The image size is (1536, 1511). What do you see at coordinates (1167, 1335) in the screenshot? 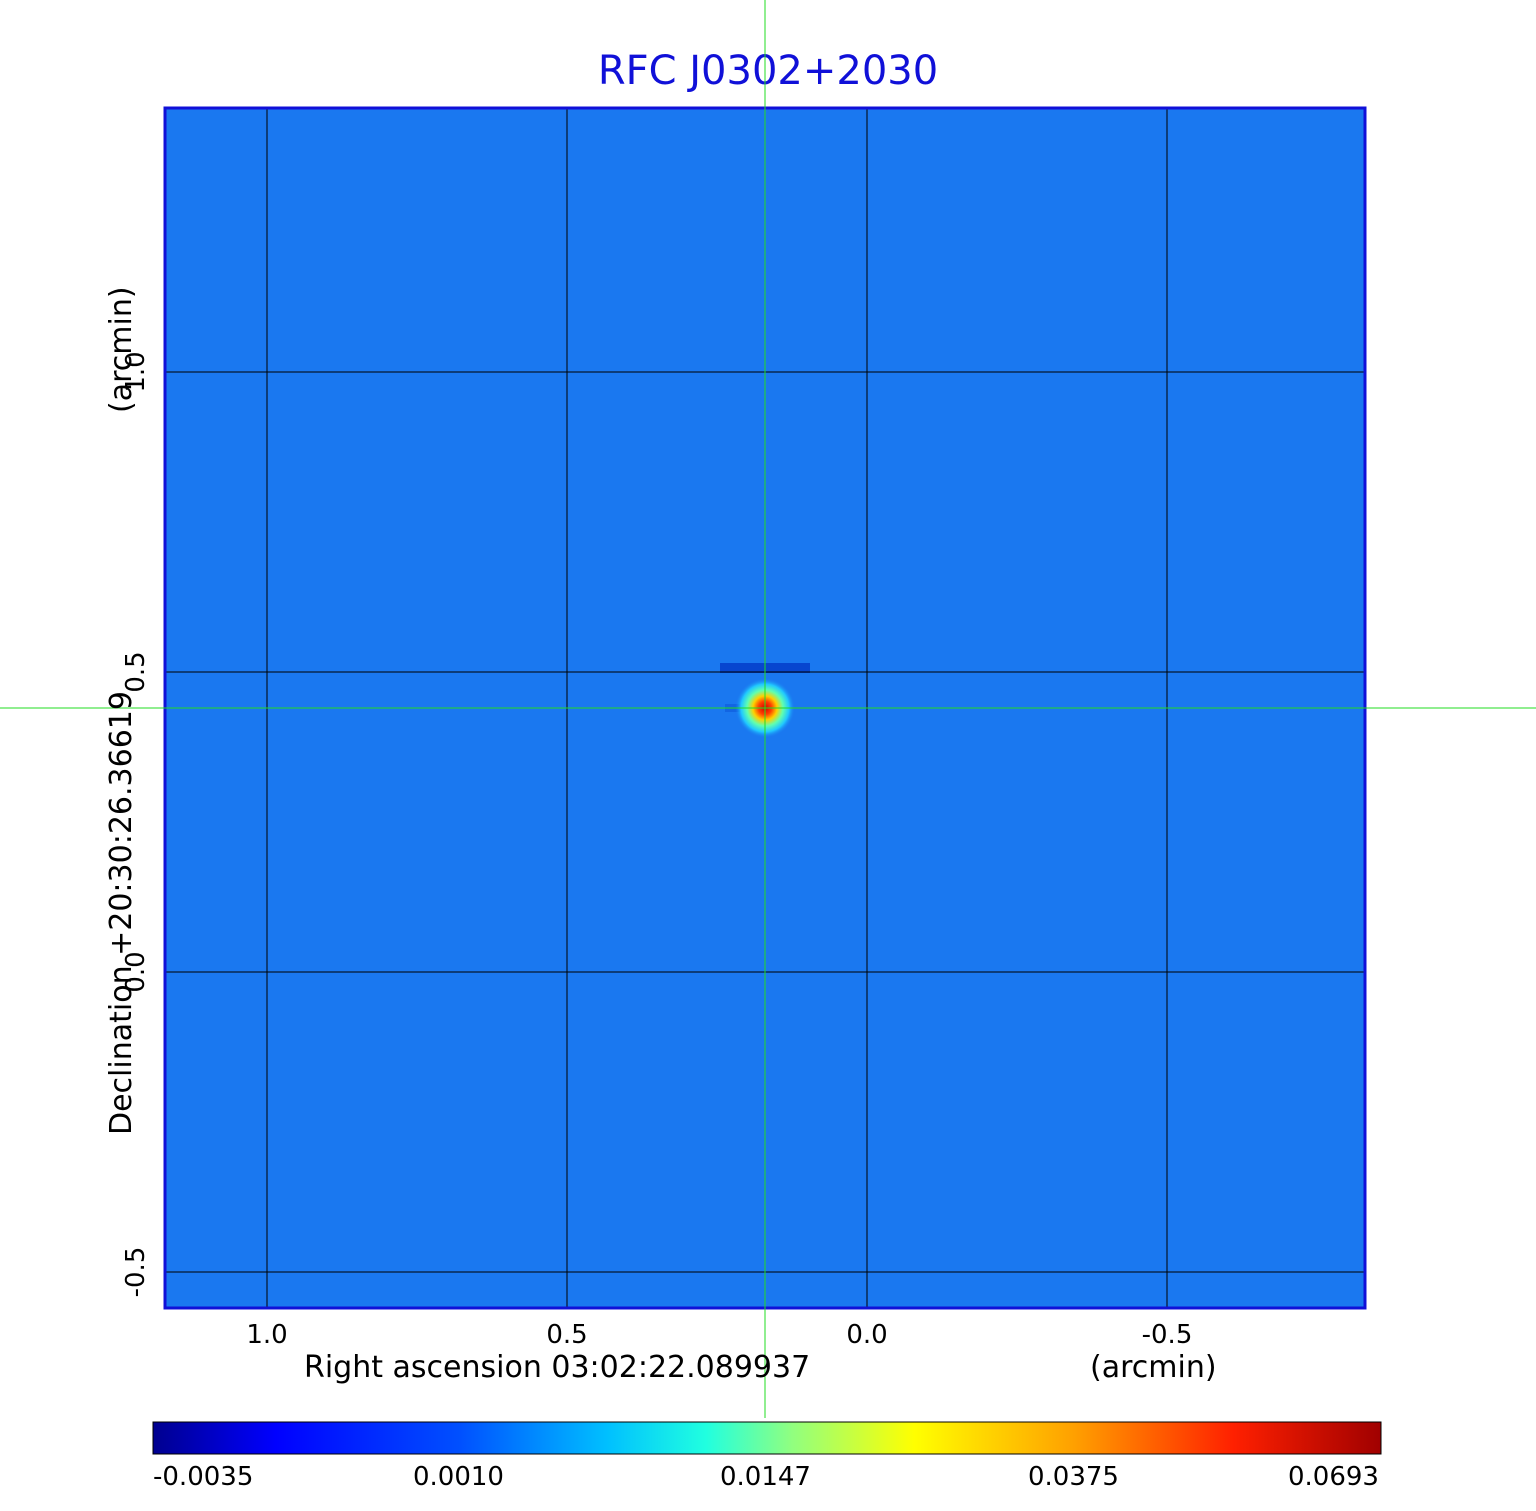
I see `x-tick-label: -0.5` at bounding box center [1167, 1335].